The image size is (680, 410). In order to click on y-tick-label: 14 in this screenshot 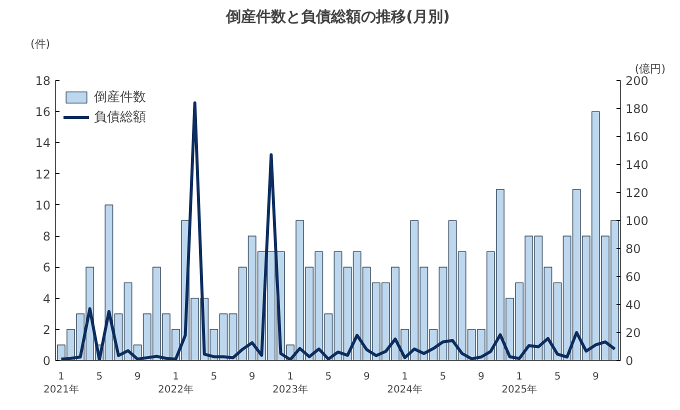, I will do `click(43, 143)`.